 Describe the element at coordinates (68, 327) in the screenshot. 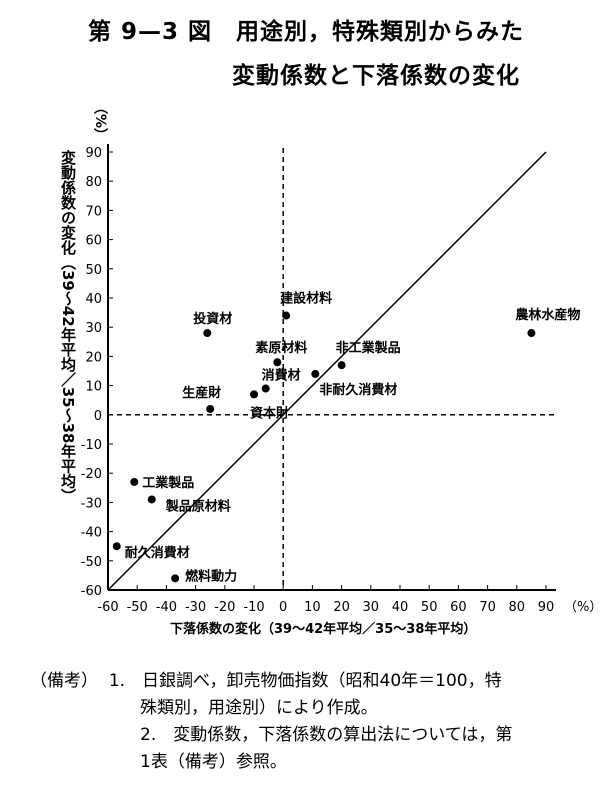

I see `y-axis-label: 変動係数の変化（39～42年平均／35～38年平均）` at that location.